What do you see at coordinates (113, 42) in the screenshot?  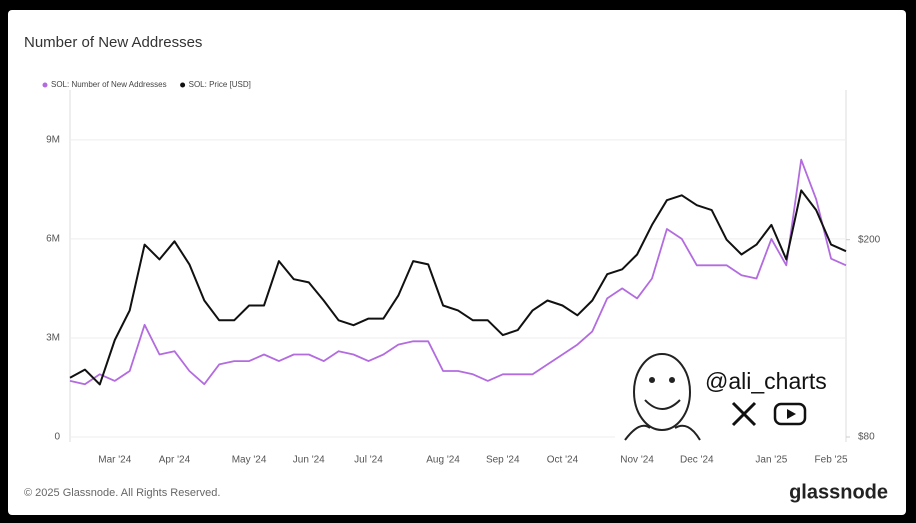 I see `chart-title: Number of New Addresses` at bounding box center [113, 42].